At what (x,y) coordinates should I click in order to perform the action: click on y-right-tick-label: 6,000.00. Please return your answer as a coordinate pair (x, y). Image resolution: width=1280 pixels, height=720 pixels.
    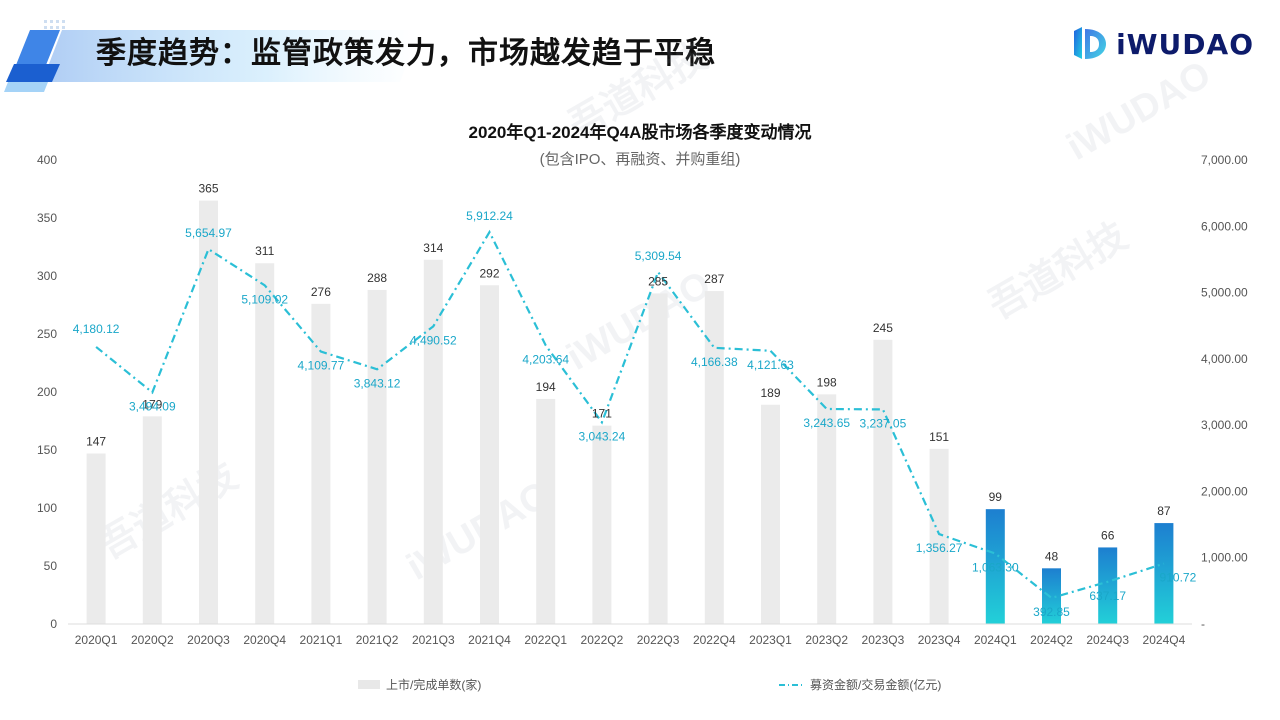
    Looking at the image, I should click on (1224, 226).